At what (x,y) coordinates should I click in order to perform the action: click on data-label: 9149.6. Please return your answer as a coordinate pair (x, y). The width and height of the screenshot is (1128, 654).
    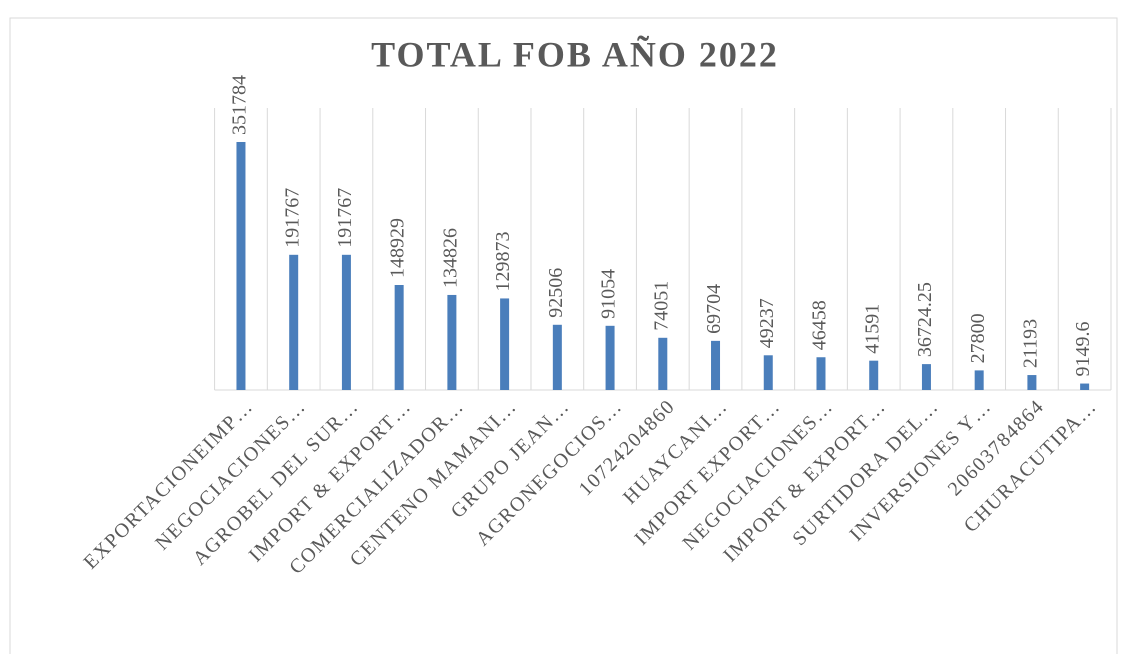
    Looking at the image, I should click on (1083, 349).